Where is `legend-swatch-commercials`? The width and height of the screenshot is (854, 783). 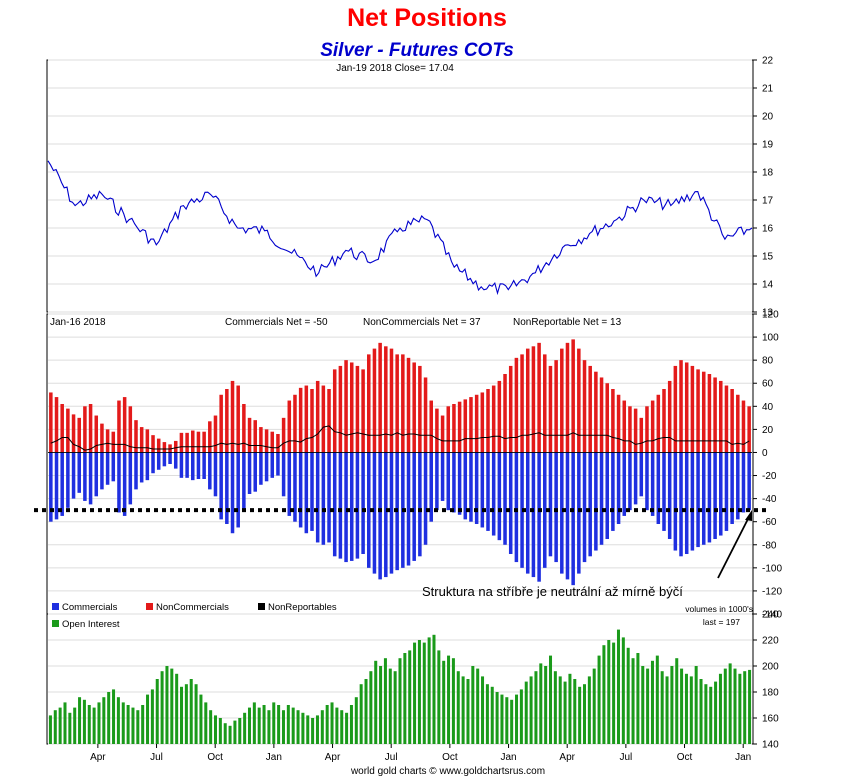
legend-swatch-commercials is located at coordinates (55, 606).